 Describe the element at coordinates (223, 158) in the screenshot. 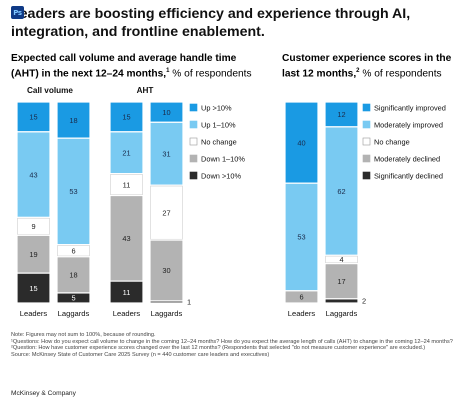

I see `legend-left-label: Down 1–10%` at that location.